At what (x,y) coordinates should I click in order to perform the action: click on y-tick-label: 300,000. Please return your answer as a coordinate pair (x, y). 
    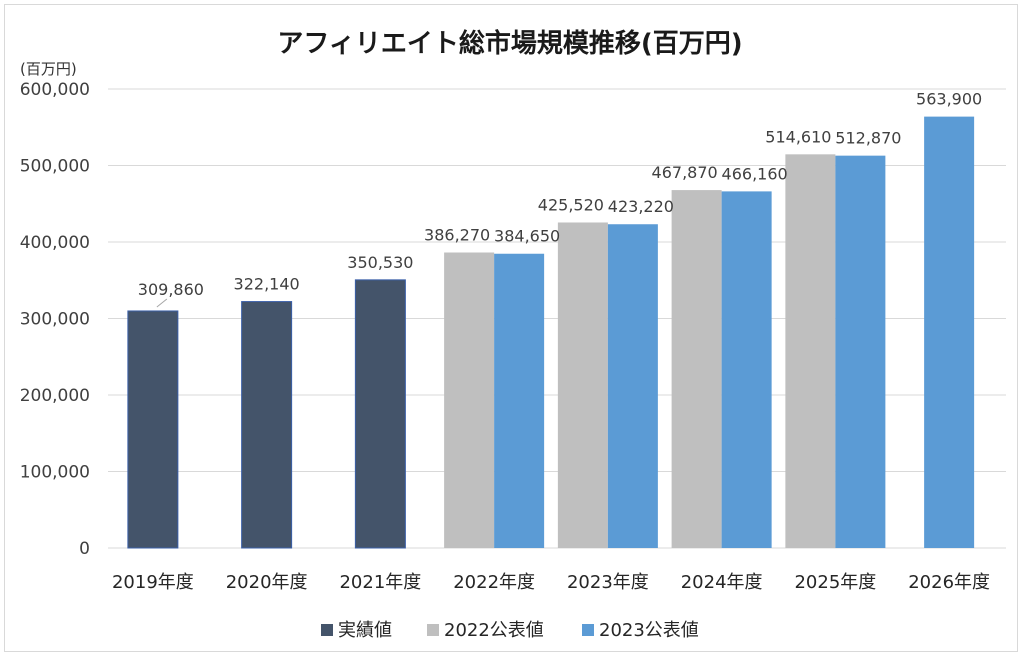
    Looking at the image, I should click on (55, 320).